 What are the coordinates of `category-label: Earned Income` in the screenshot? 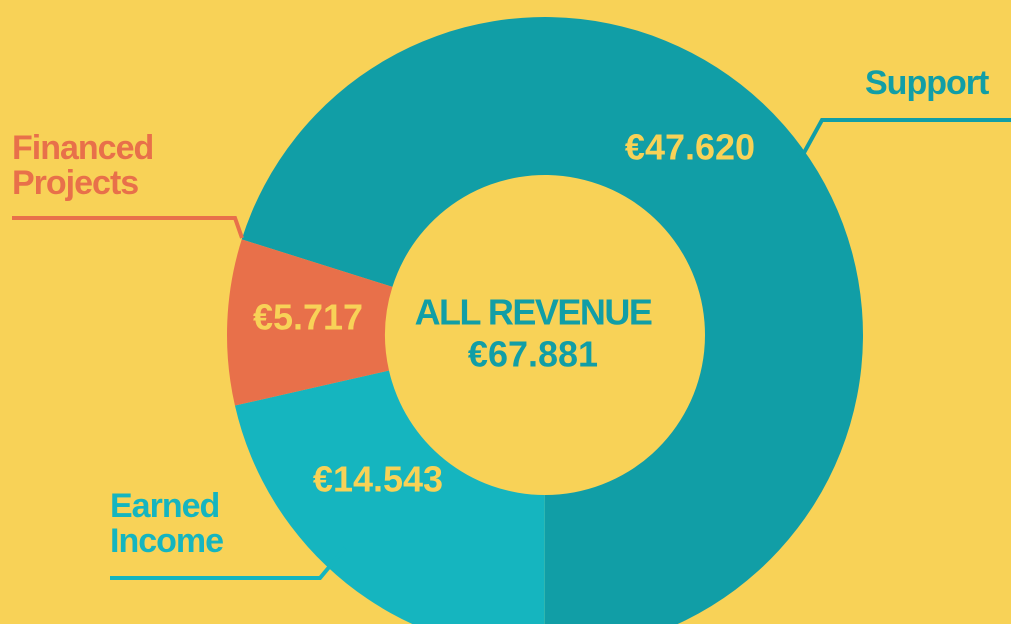 It's located at (166, 523).